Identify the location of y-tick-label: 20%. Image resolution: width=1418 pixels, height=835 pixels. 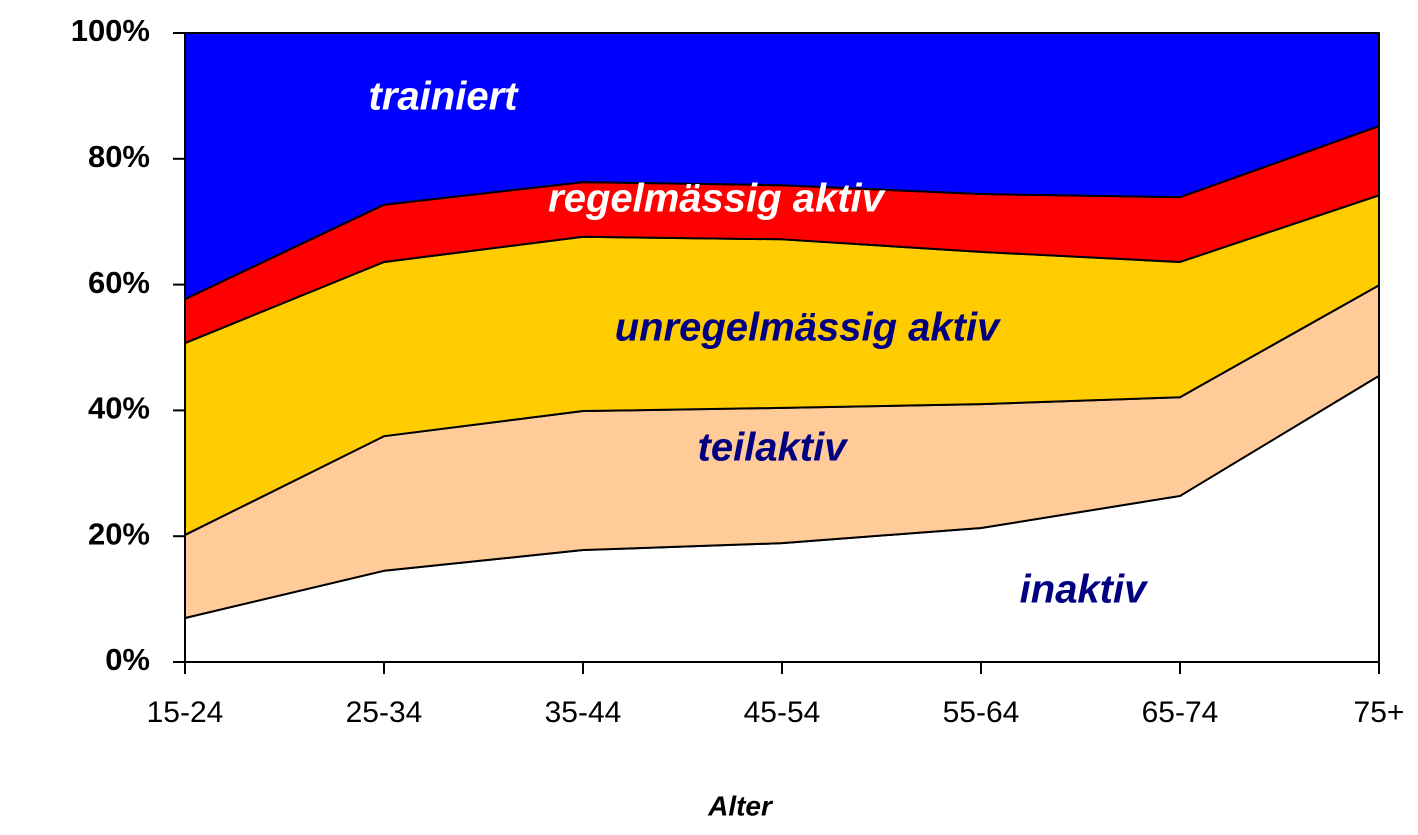
(119, 533).